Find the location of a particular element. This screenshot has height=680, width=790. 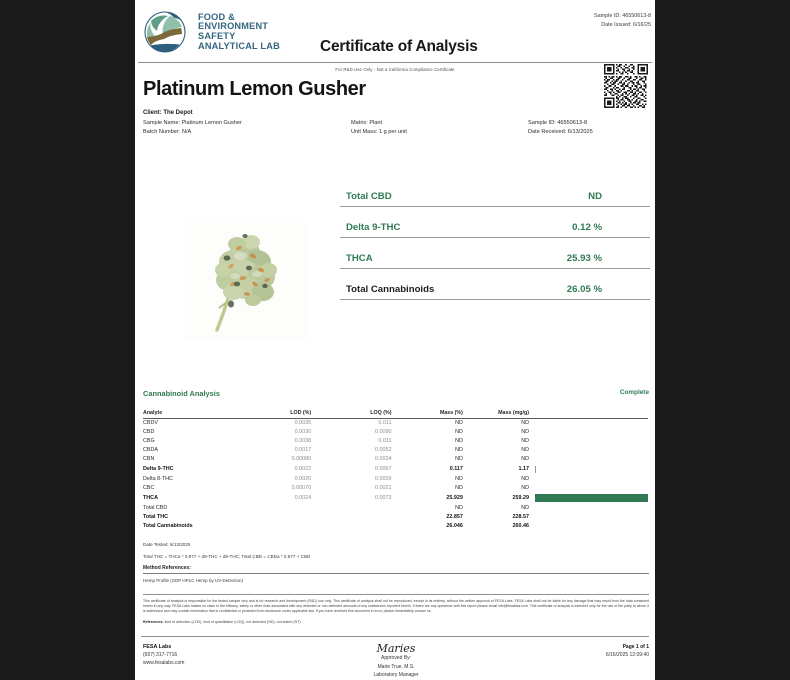

cell-analyte: Total CBD is located at coordinates (155, 507).